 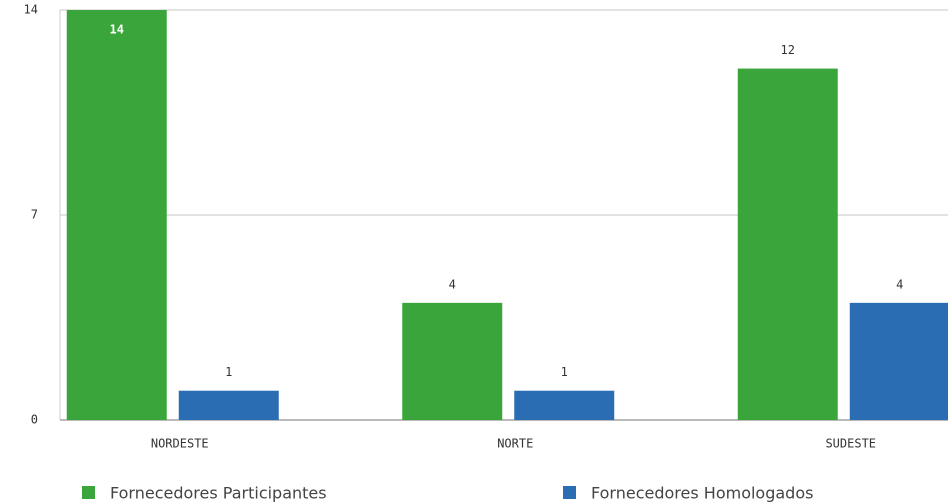 I want to click on y-tick-label: 0, so click(x=34, y=420).